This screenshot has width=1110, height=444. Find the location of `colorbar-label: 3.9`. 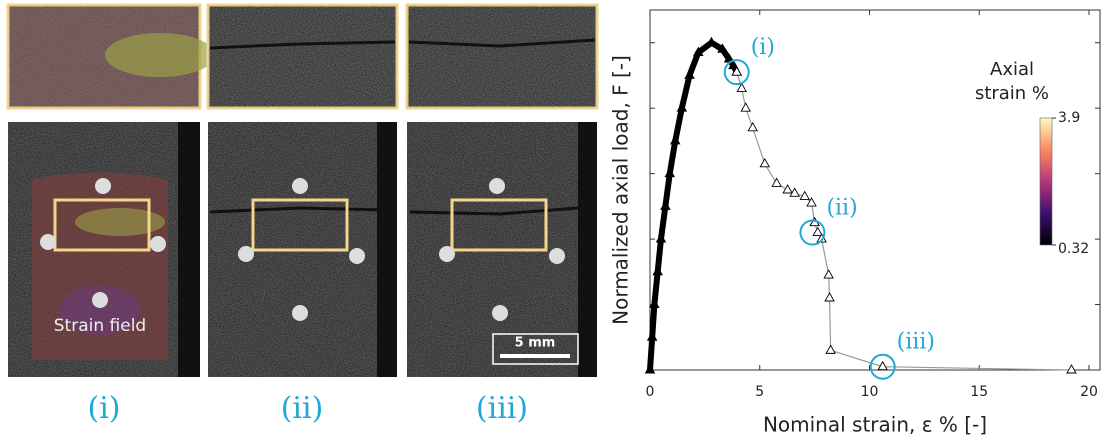

colorbar-label: 3.9 is located at coordinates (1069, 118).